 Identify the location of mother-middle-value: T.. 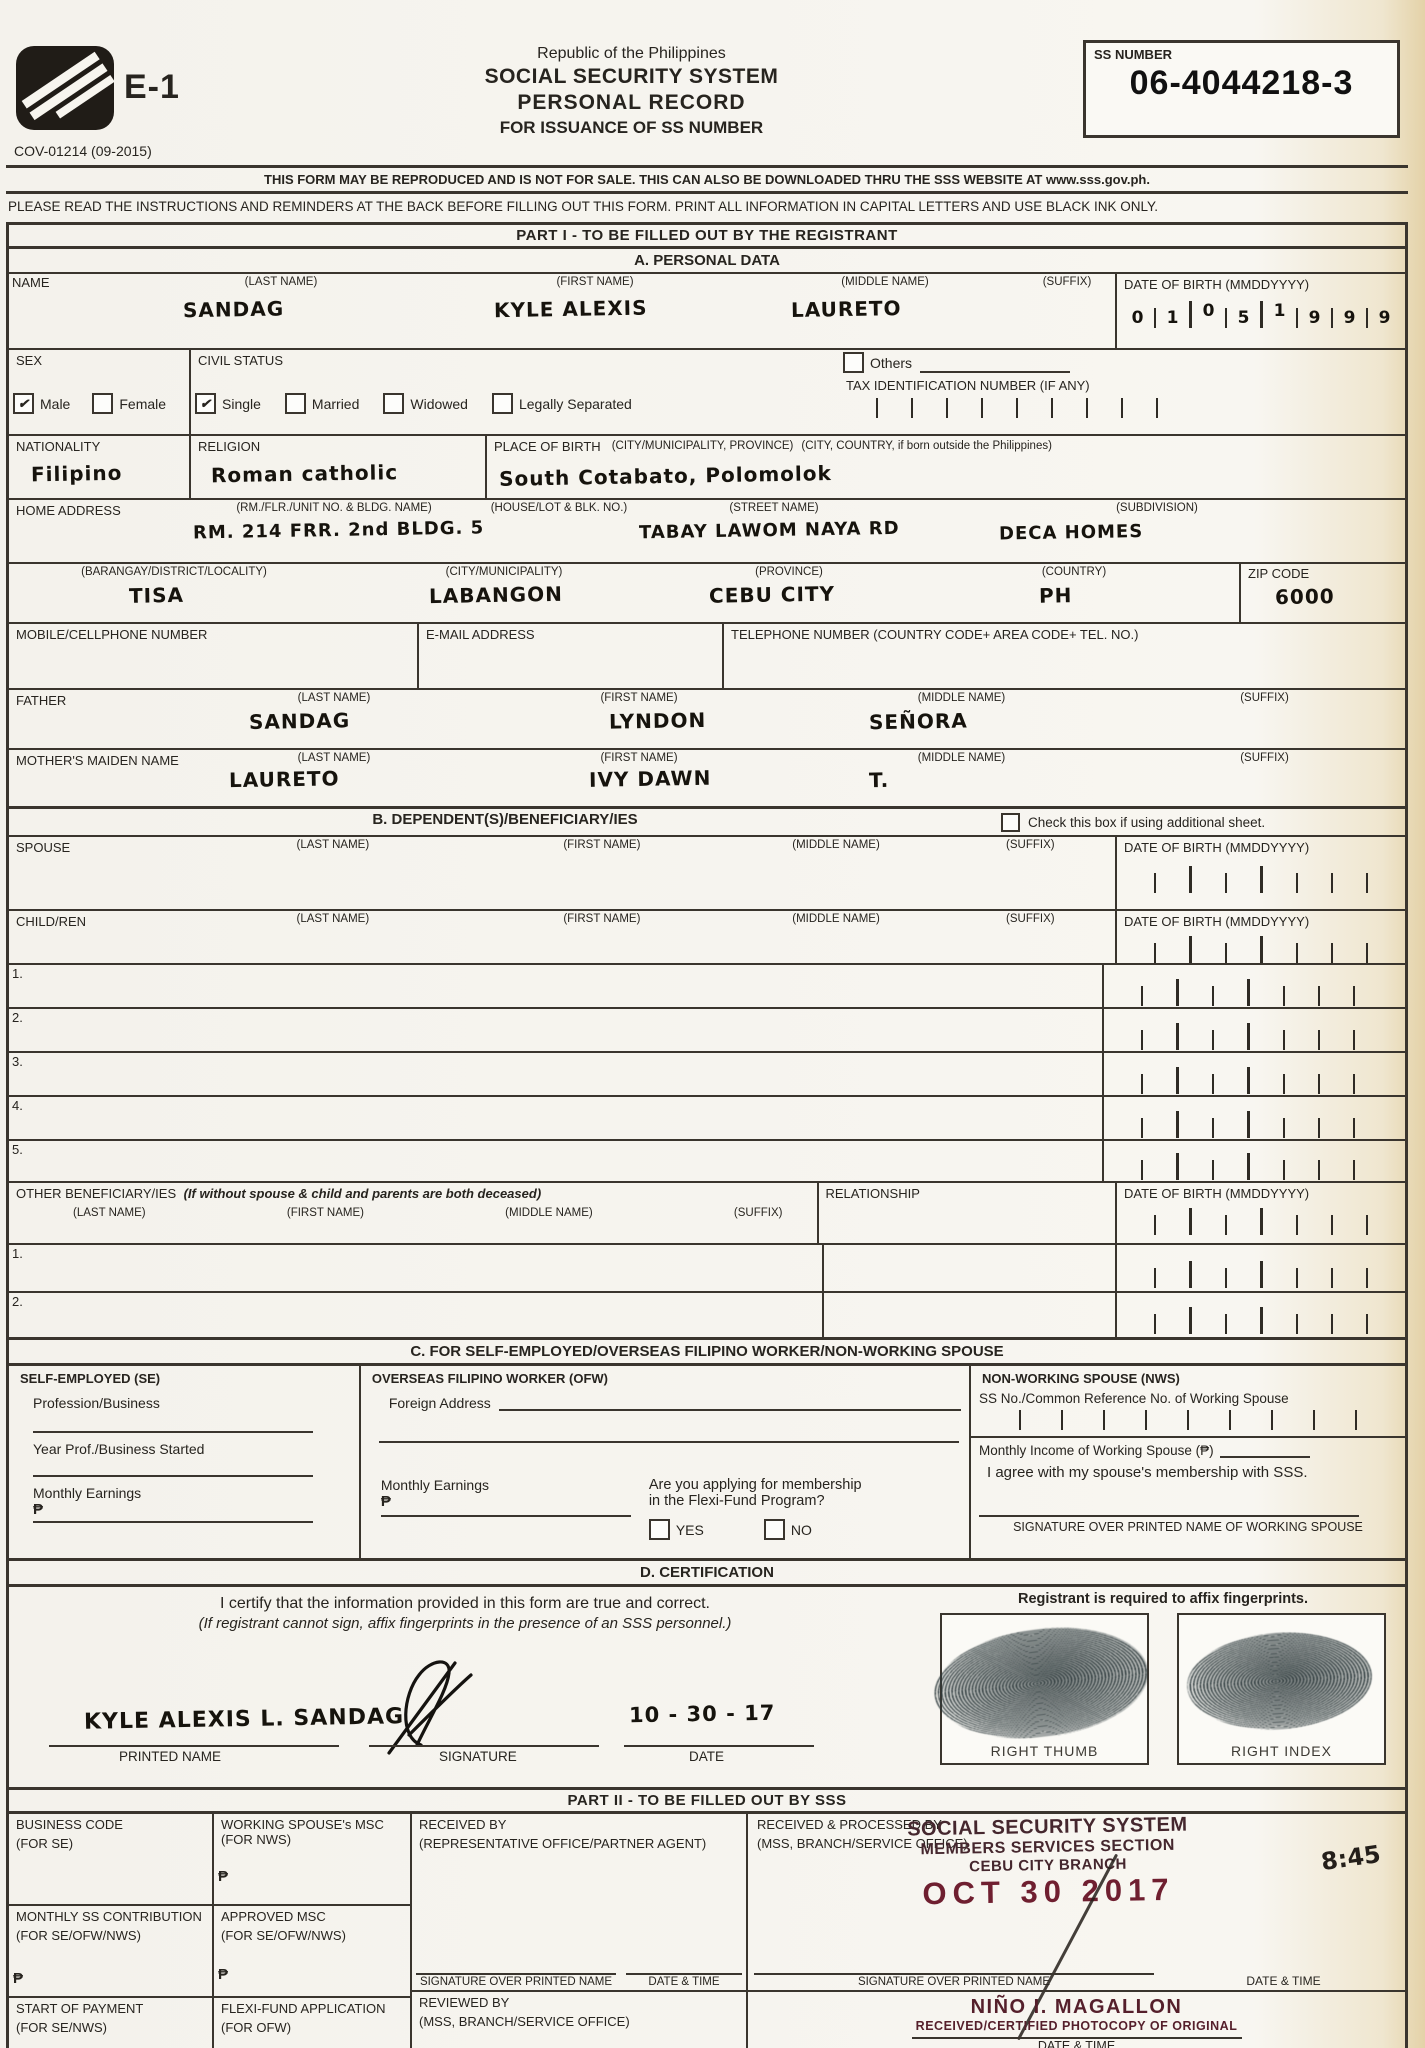
(879, 780).